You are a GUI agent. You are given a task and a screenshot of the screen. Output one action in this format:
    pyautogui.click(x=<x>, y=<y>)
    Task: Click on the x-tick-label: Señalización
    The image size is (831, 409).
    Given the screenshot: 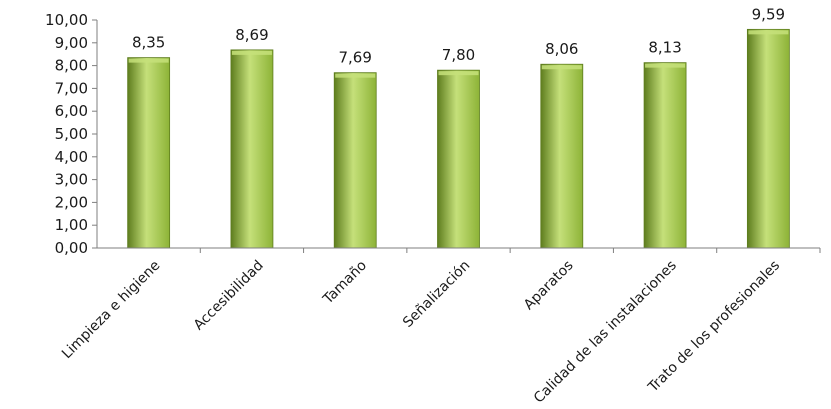 What is the action you would take?
    pyautogui.click(x=436, y=294)
    